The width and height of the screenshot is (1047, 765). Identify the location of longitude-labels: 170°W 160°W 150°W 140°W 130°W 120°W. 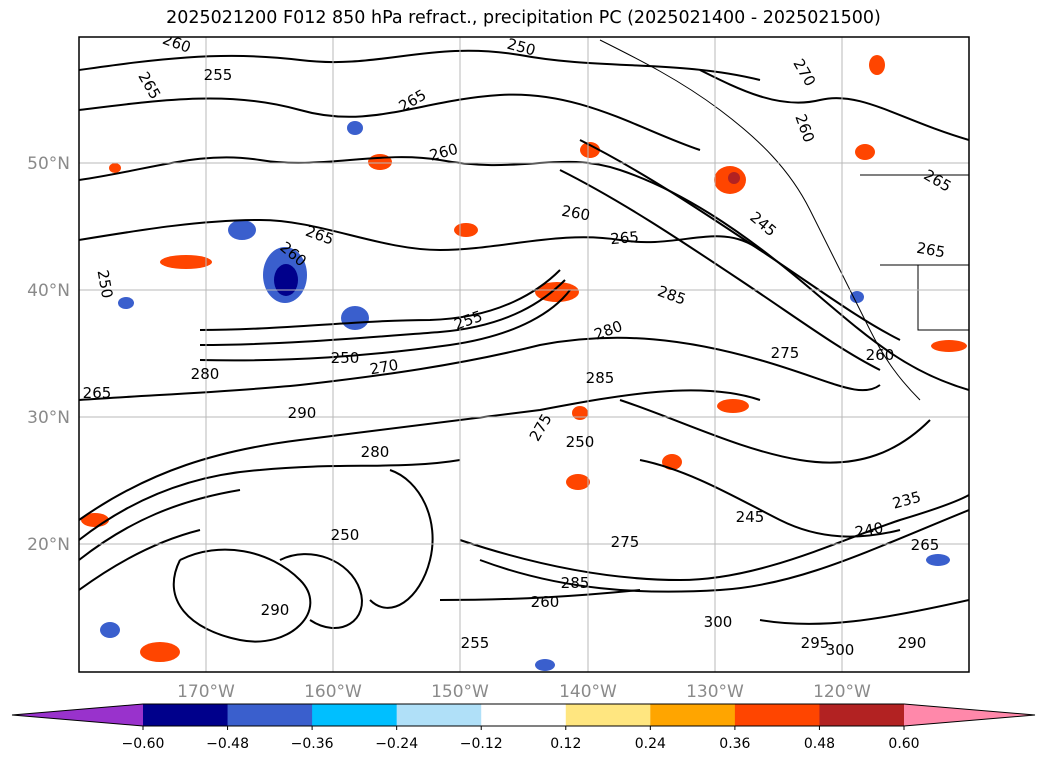
(524, 692).